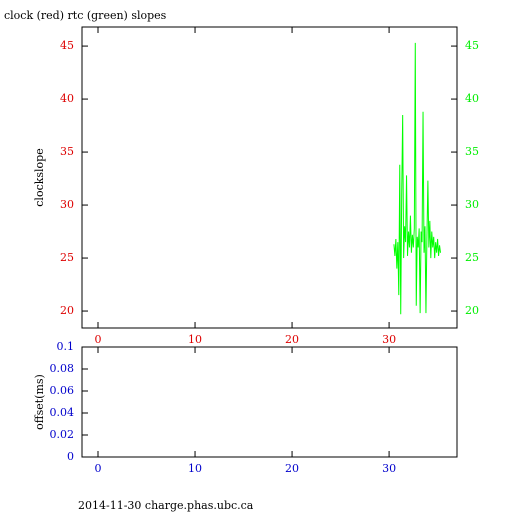  Describe the element at coordinates (67, 310) in the screenshot. I see `y-tick-label: 20` at that location.